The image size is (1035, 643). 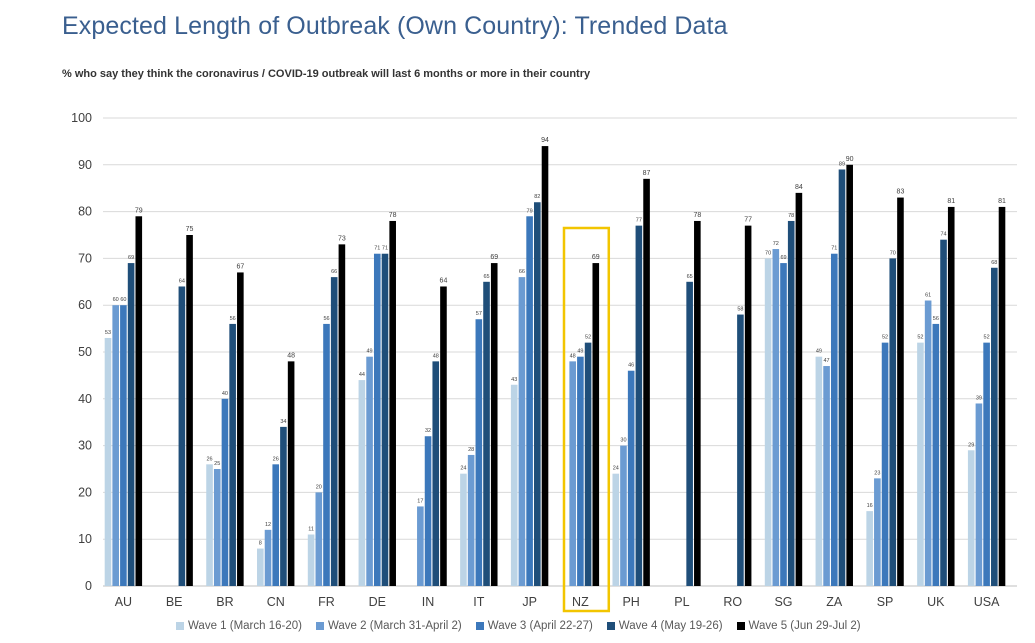 I want to click on data-label: 79, so click(x=139, y=210).